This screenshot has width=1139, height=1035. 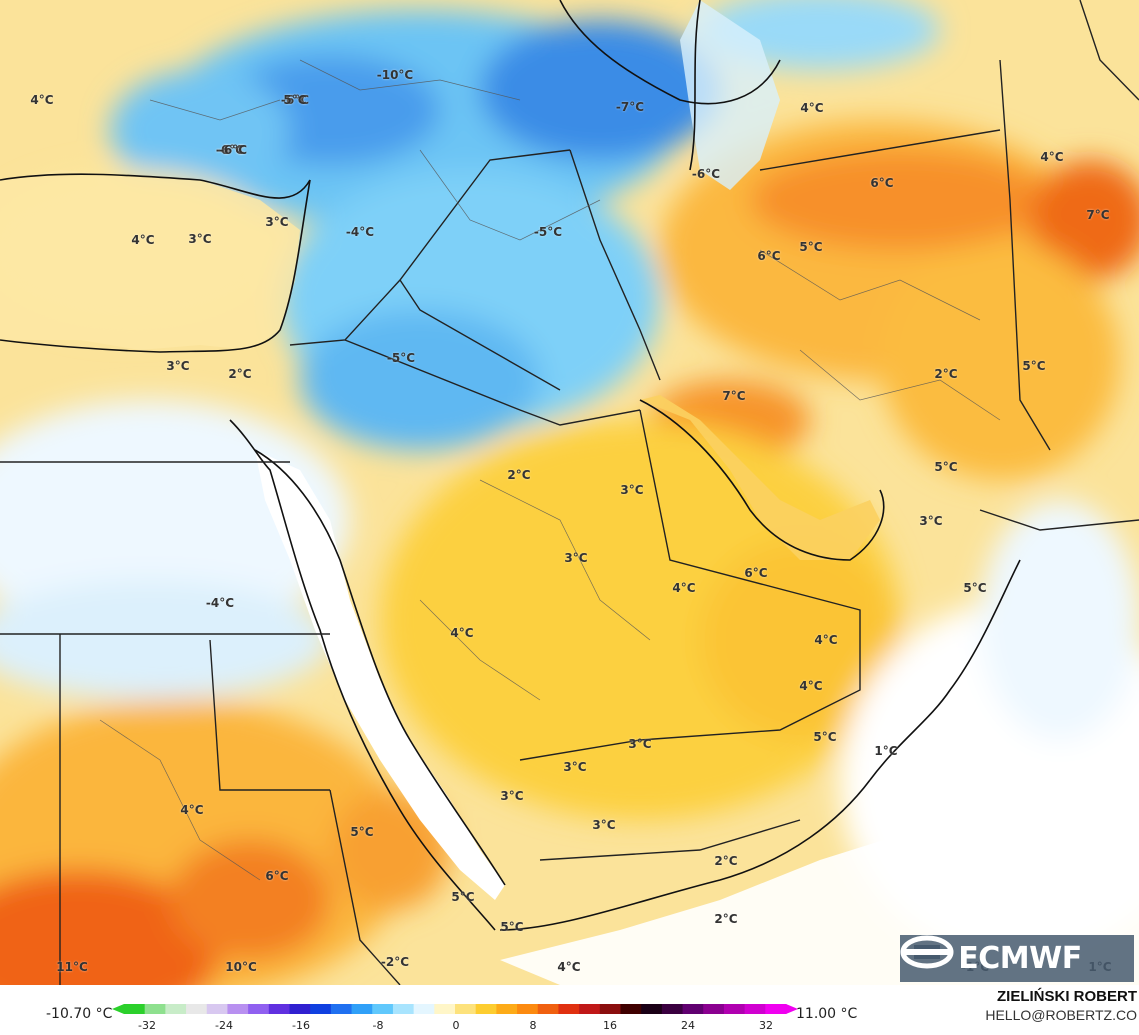 I want to click on legend-tick-label: 0, so click(x=456, y=1025).